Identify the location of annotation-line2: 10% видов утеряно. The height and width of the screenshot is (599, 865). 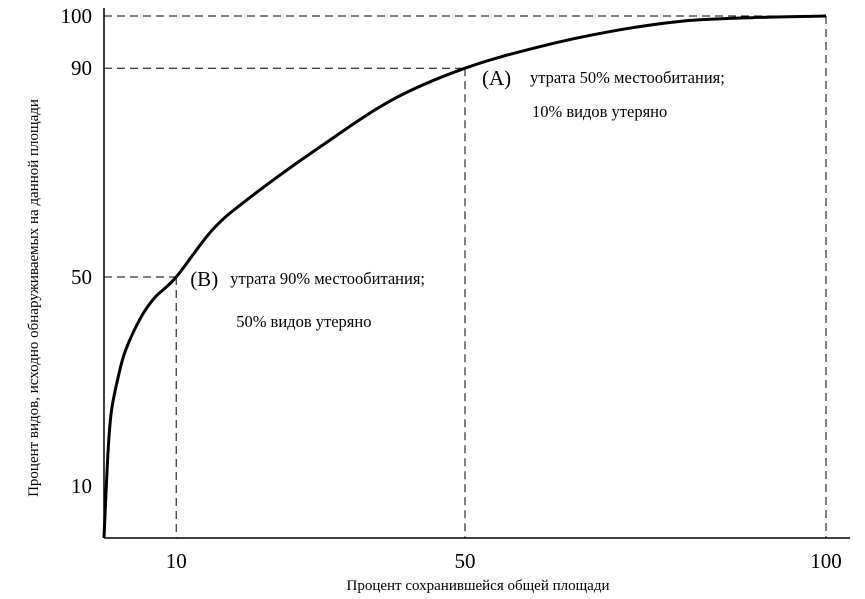
(599, 111).